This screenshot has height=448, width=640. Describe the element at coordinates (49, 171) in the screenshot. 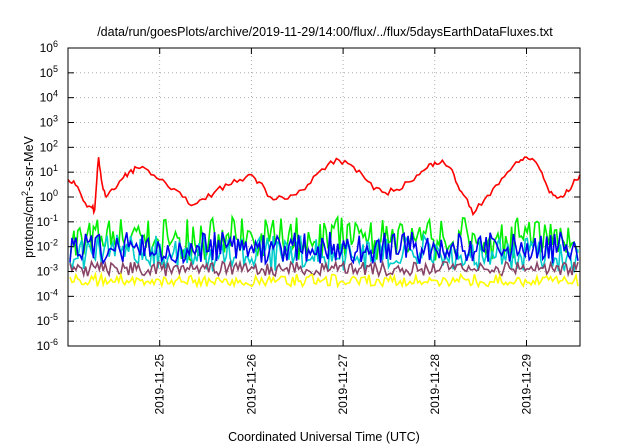

I see `y-tick-label: 10¹` at that location.